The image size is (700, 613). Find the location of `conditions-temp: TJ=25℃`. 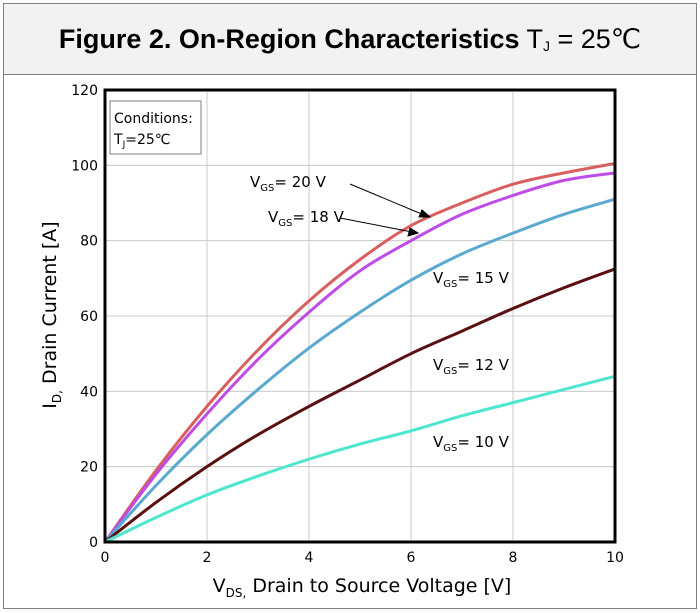

conditions-temp: TJ=25℃ is located at coordinates (142, 141).